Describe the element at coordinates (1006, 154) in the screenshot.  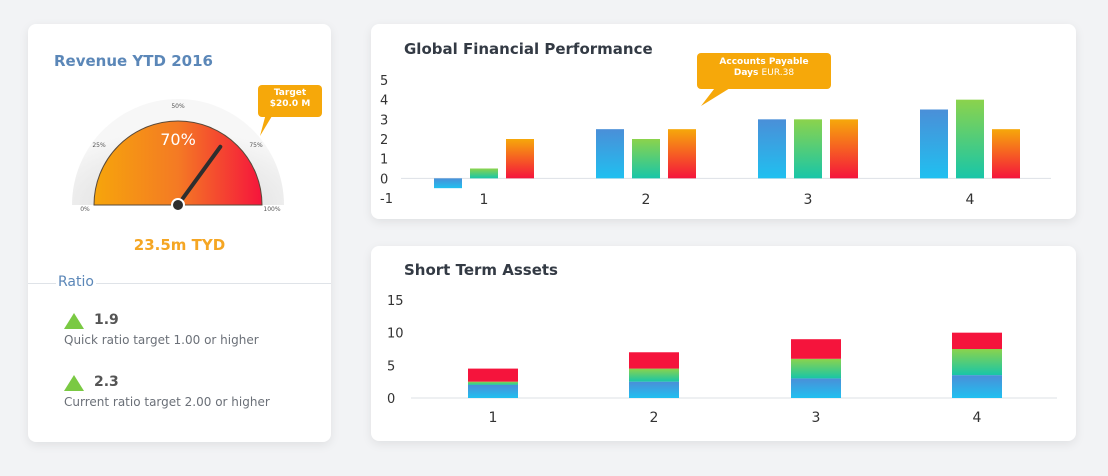
I see `bar-series3-cat4` at that location.